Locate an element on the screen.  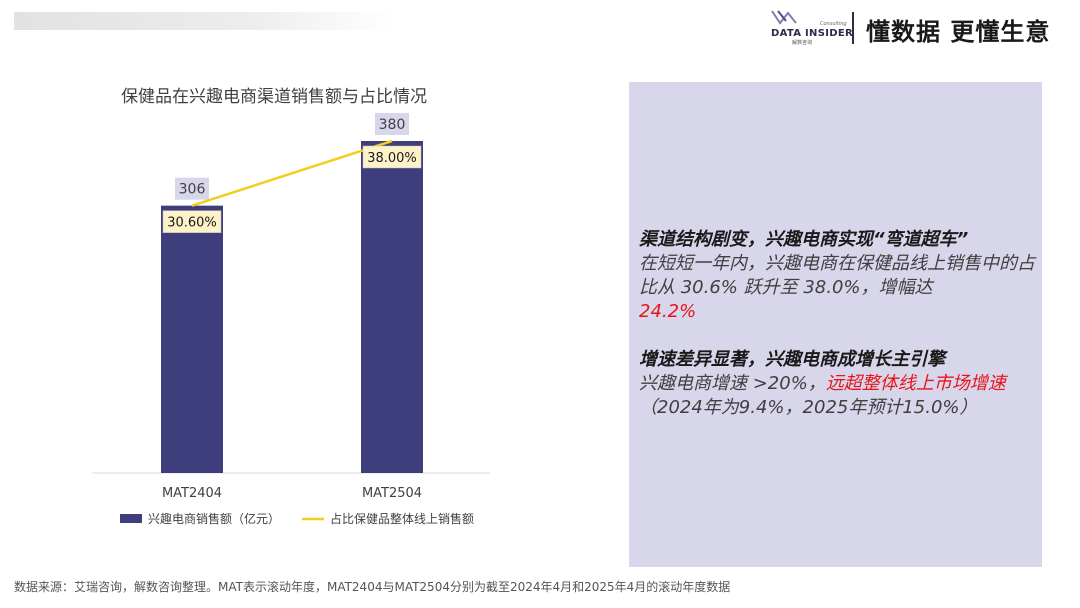
header-gradient-bar is located at coordinates (204, 21).